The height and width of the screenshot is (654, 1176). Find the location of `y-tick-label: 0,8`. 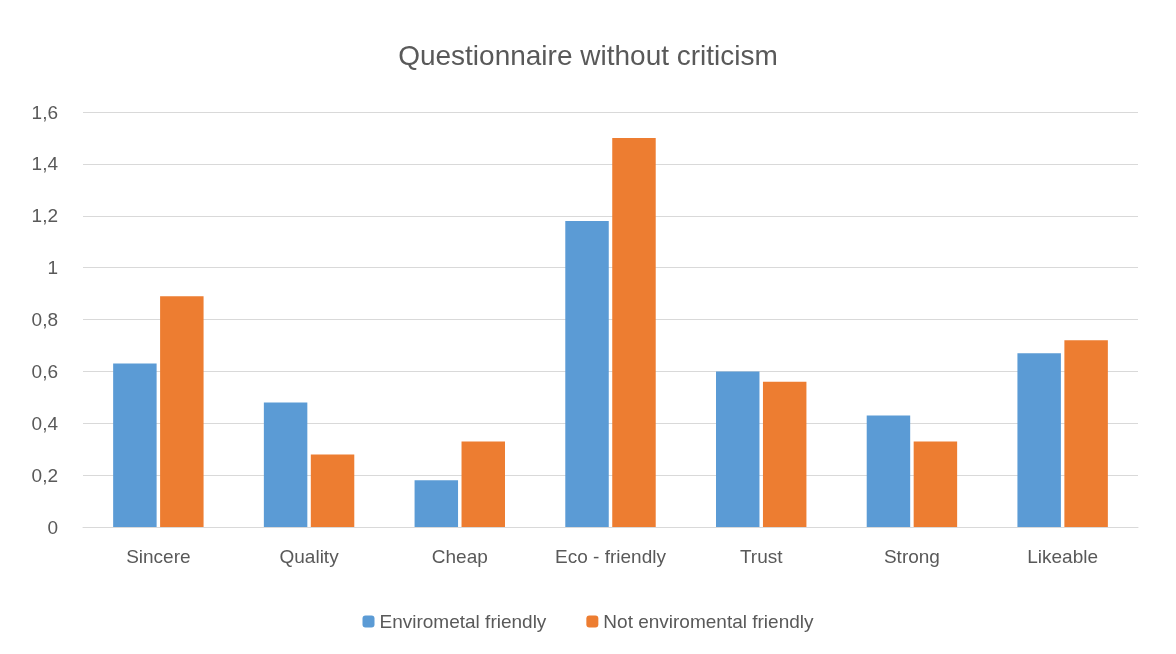

y-tick-label: 0,8 is located at coordinates (44, 319).